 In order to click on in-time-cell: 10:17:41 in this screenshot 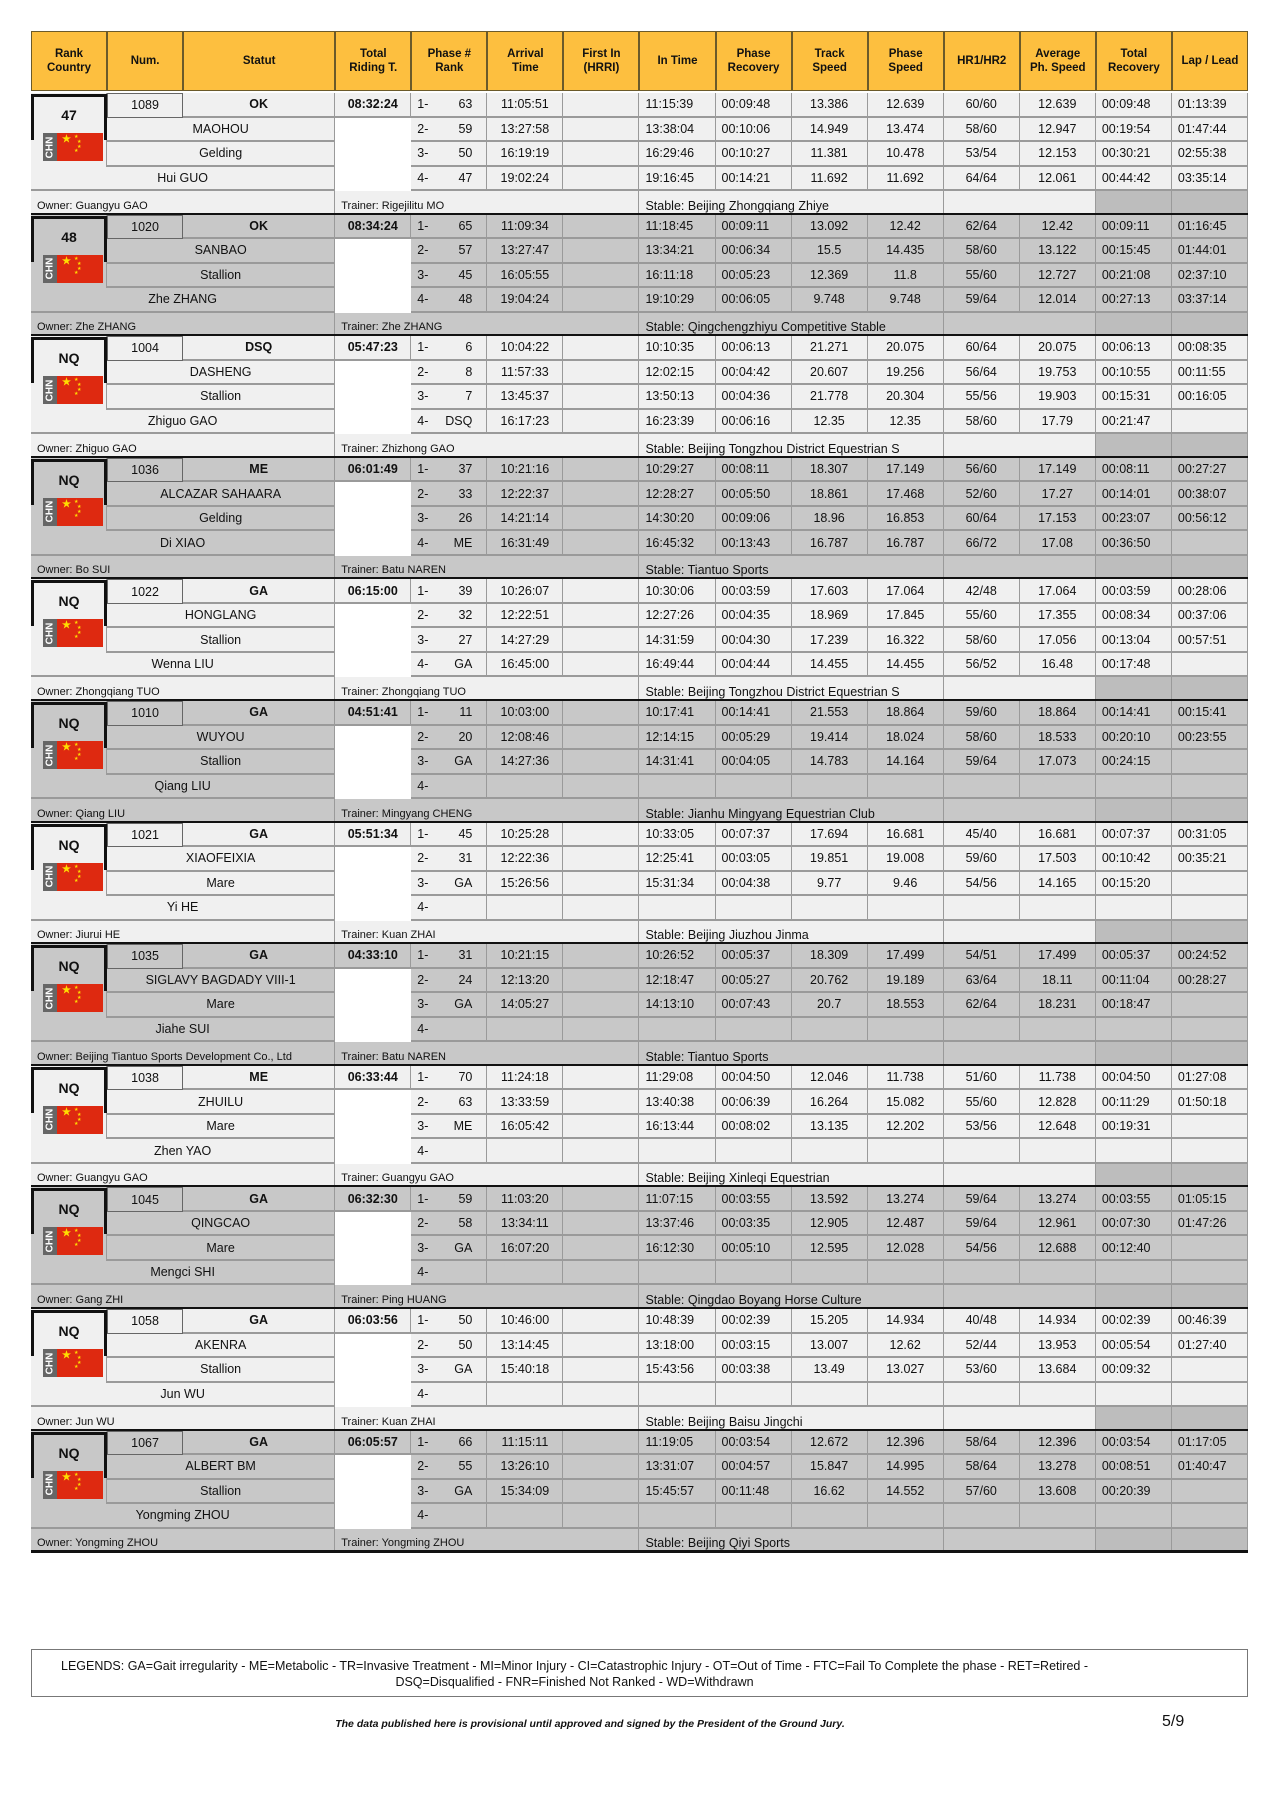, I will do `click(677, 713)`.